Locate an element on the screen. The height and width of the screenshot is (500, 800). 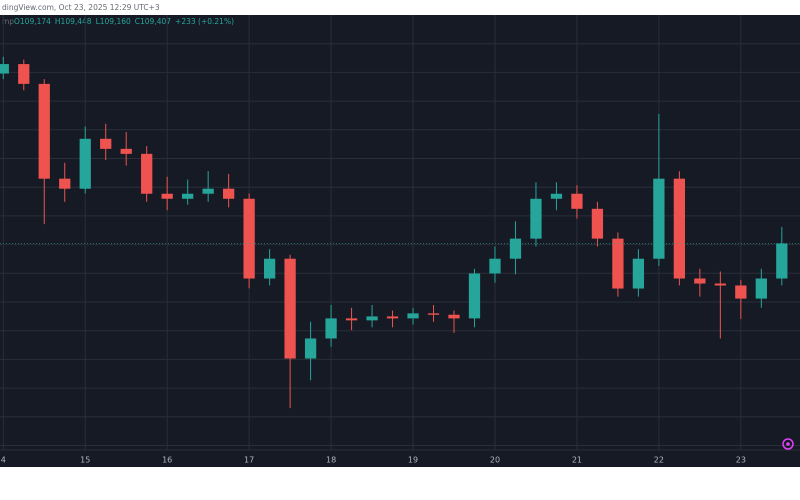
x-tick-label: 21 is located at coordinates (577, 460).